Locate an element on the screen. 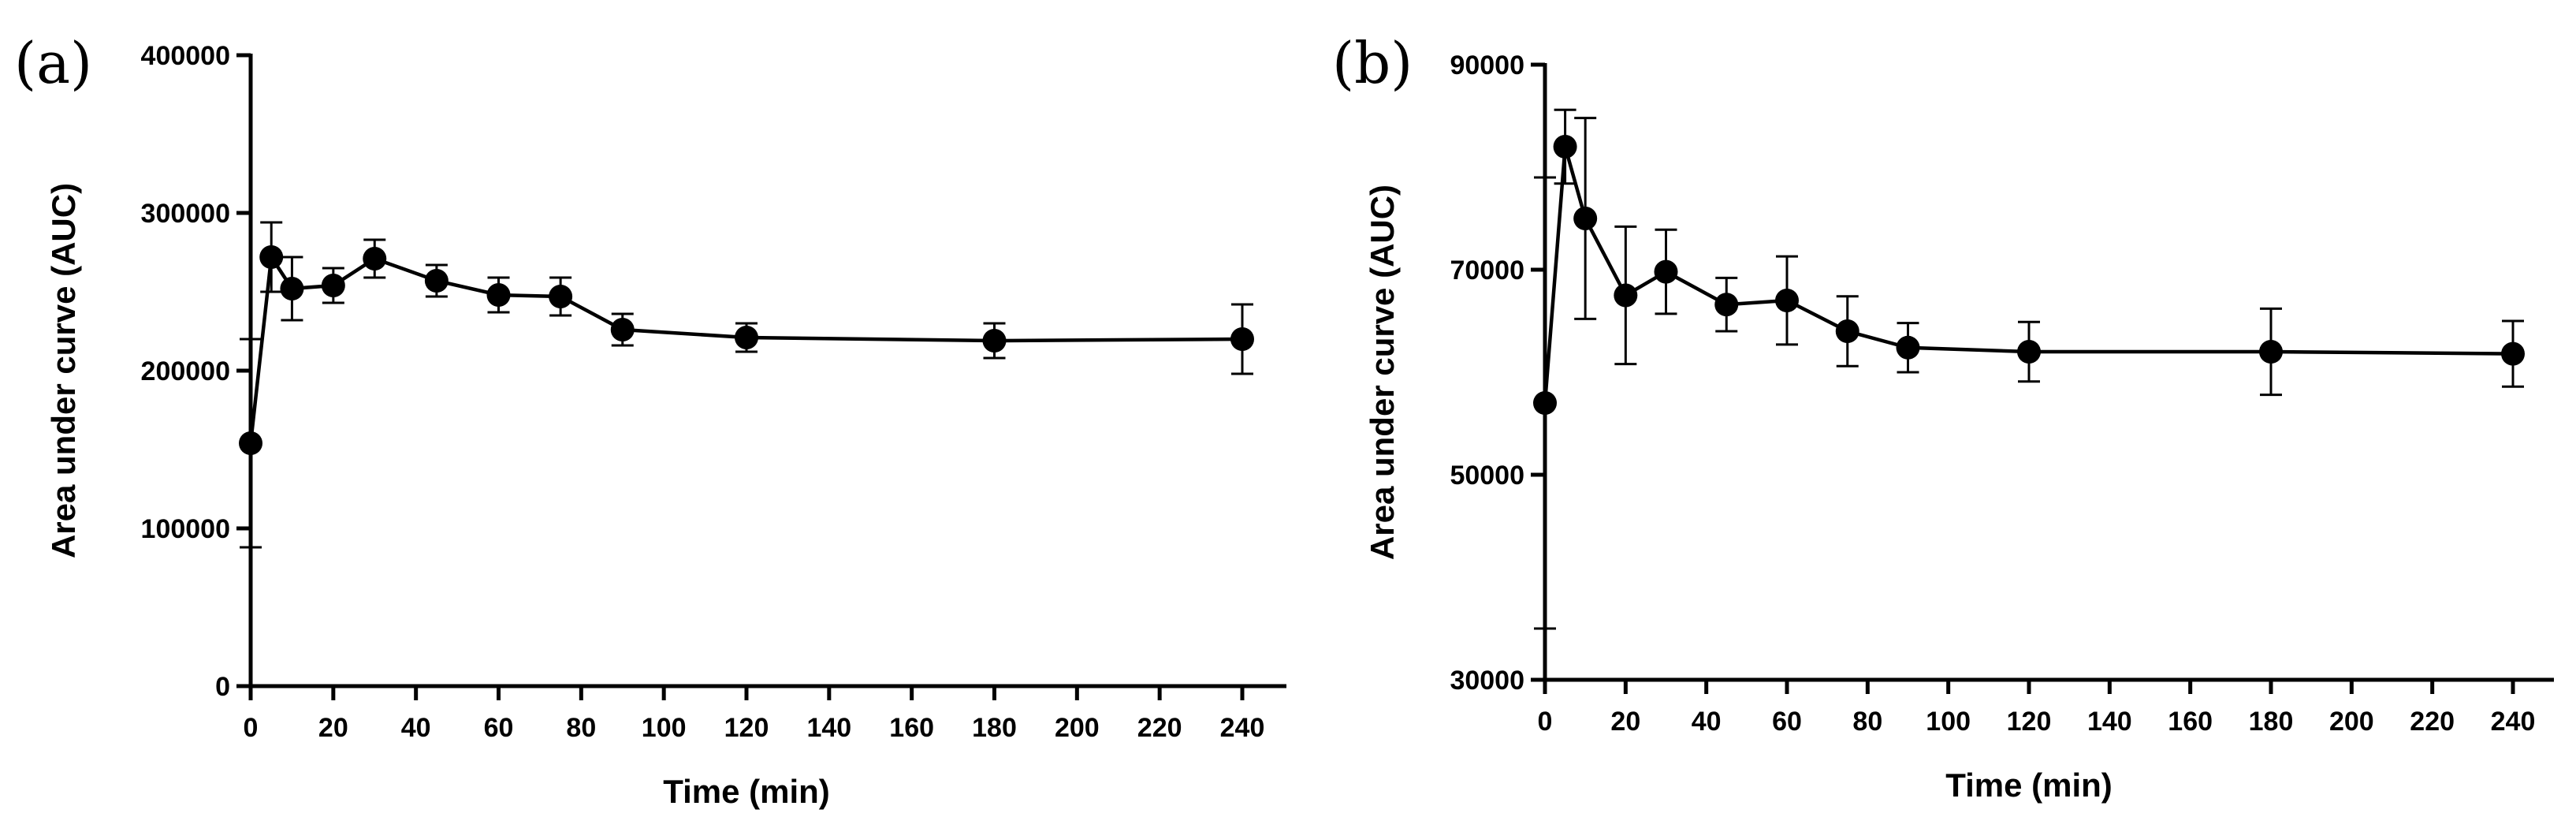 The height and width of the screenshot is (832, 2576). y-tick-label: 50000 is located at coordinates (1487, 476).